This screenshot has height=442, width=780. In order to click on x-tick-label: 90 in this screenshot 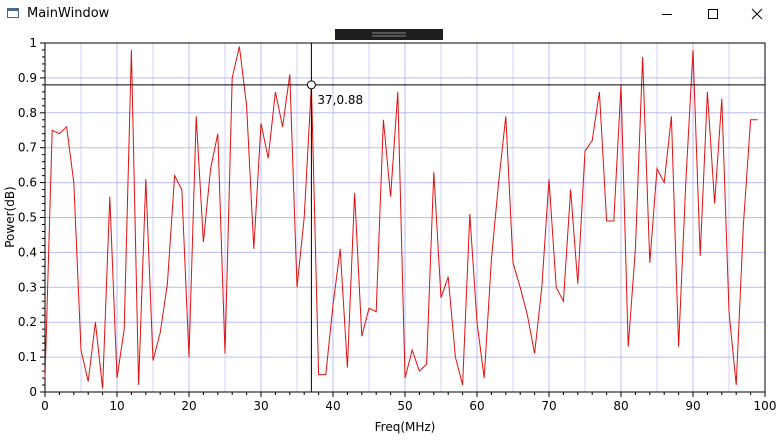, I will do `click(692, 406)`.